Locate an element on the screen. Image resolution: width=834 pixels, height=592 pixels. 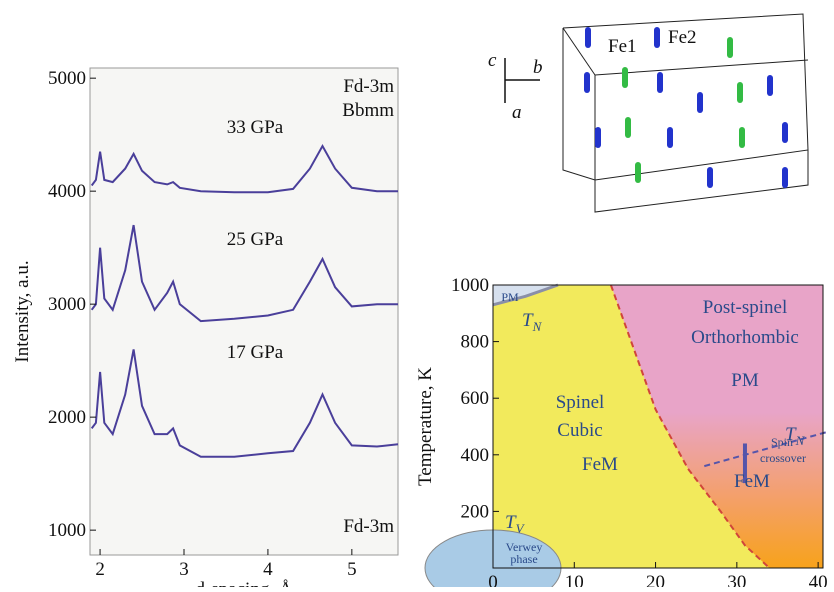
y-tick-label: 800 is located at coordinates (475, 342).